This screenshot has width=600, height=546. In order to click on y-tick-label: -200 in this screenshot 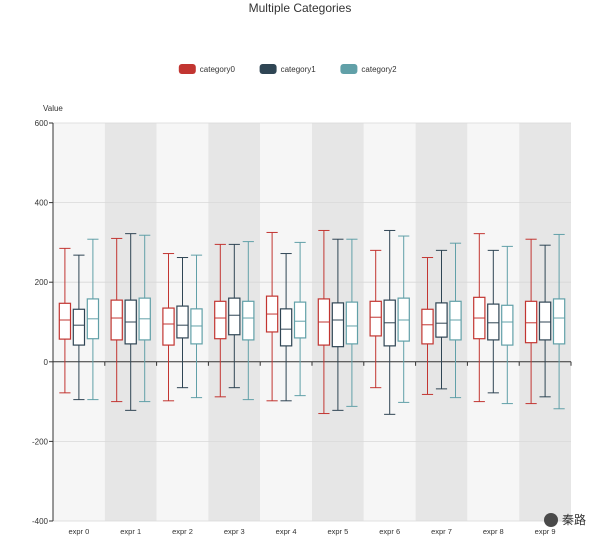, I will do `click(40, 441)`.